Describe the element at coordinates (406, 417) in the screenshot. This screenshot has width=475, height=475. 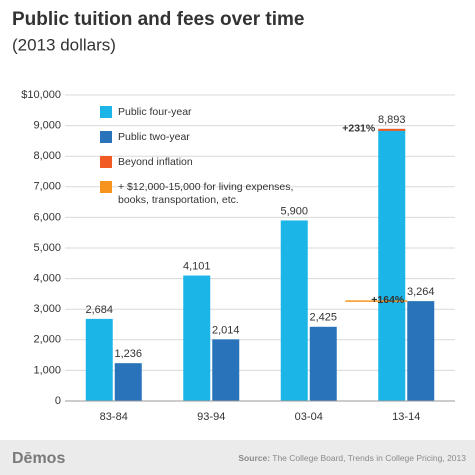
I see `x-tick-label: 13-14` at that location.